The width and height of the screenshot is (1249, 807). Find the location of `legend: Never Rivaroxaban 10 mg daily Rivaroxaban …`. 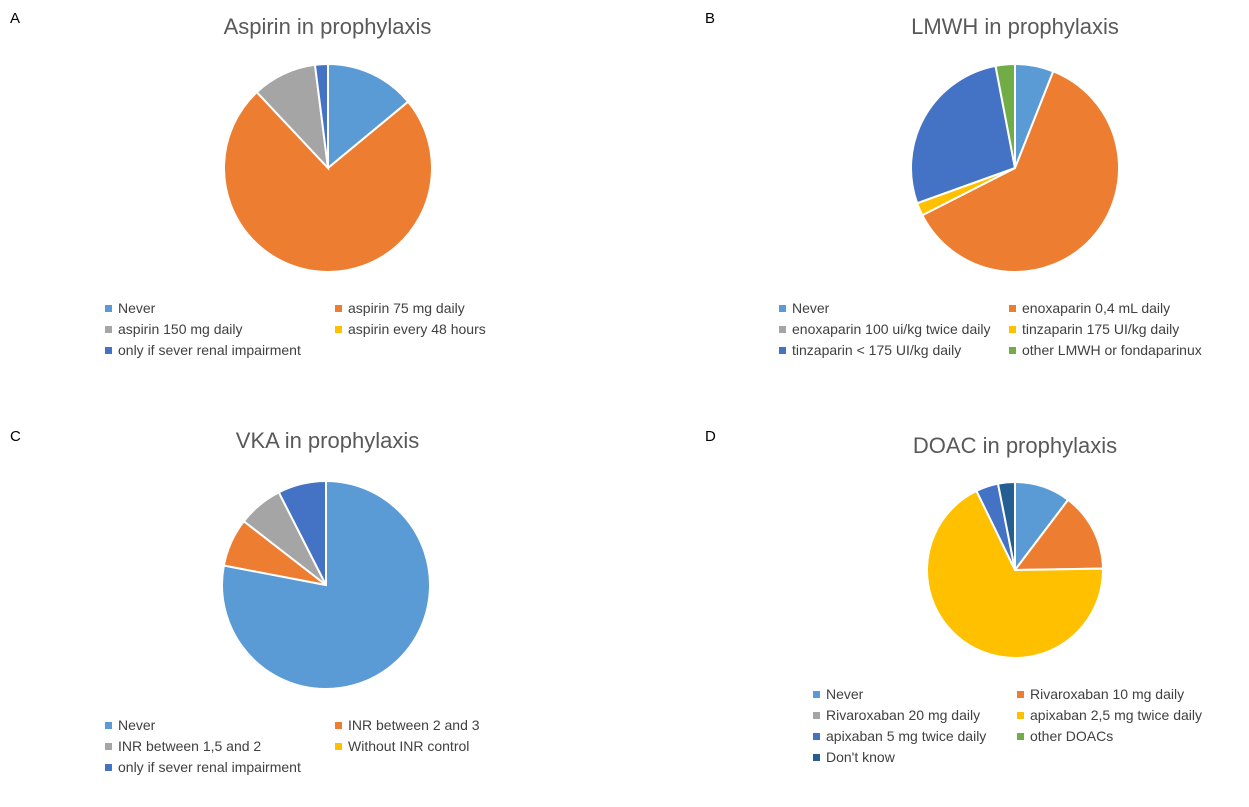

legend: Never Rivaroxaban 10 mg daily Rivaroxaban … is located at coordinates (1031, 742).